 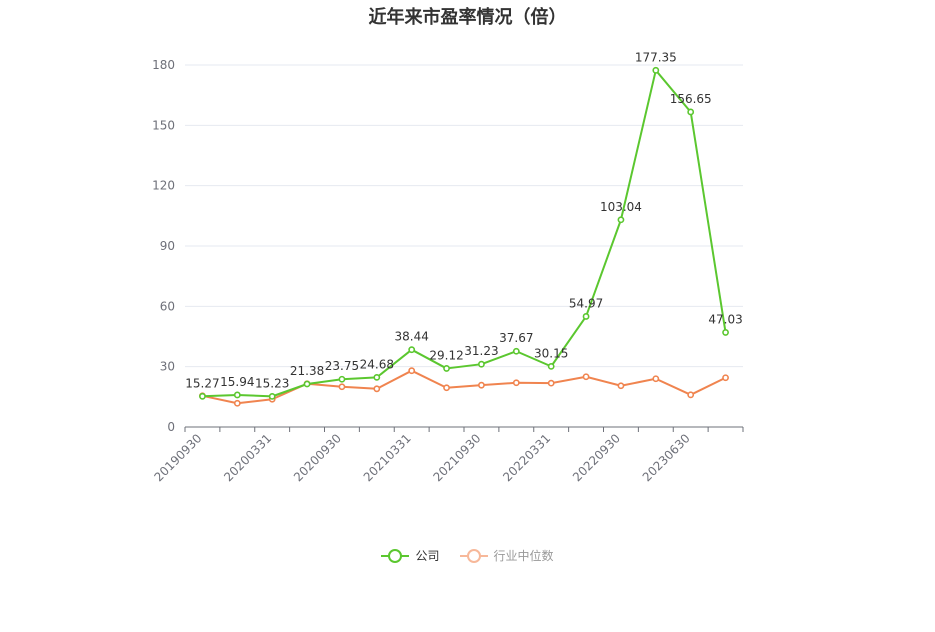 What do you see at coordinates (467, 17) in the screenshot?
I see `chart-title: 近年来市盈率情况（倍）` at bounding box center [467, 17].